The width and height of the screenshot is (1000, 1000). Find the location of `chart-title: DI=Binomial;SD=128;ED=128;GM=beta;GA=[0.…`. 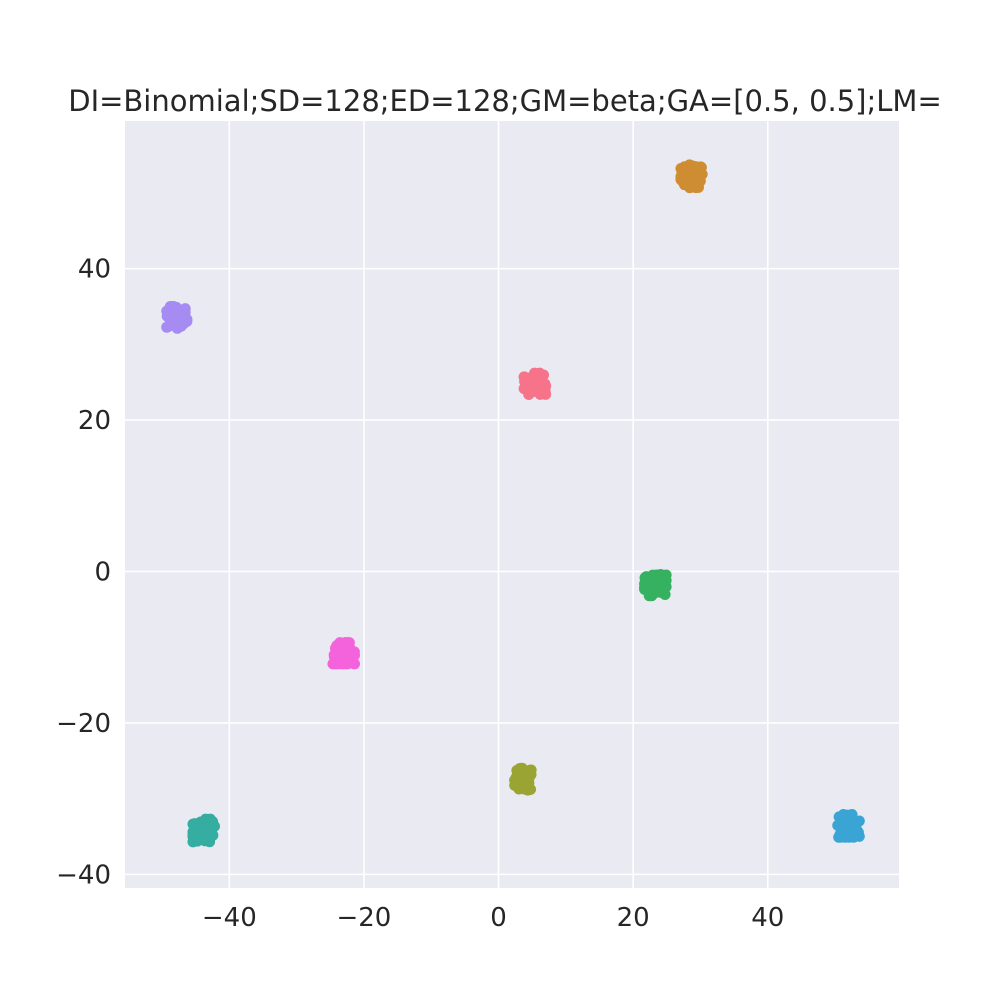

chart-title: DI=Binomial;SD=128;ED=128;GM=beta;GA=[0.… is located at coordinates (505, 101).